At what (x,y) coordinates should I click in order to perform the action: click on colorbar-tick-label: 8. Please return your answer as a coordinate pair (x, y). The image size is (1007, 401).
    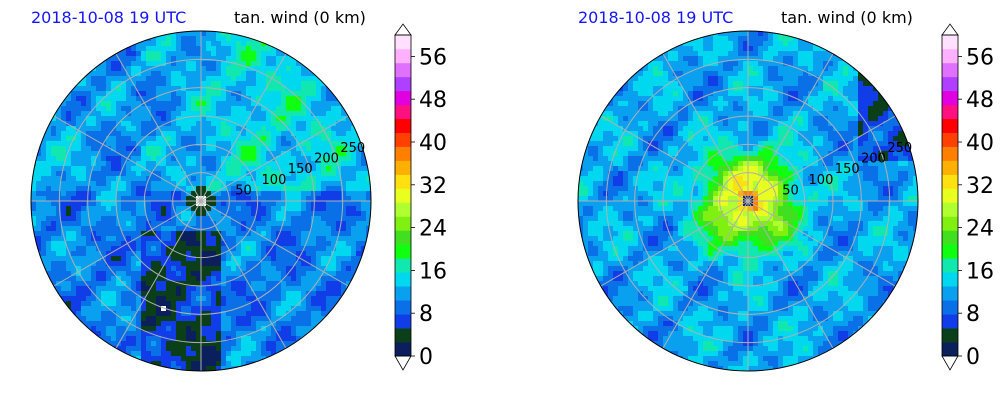
    Looking at the image, I should click on (973, 314).